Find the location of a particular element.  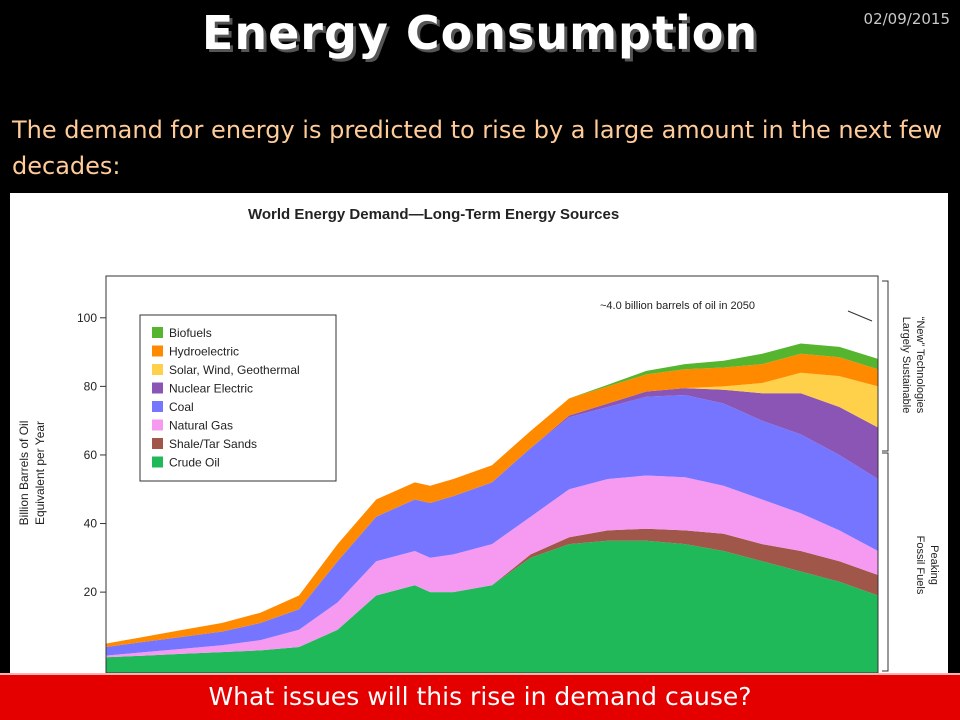

legend-label: Coal is located at coordinates (181, 407).